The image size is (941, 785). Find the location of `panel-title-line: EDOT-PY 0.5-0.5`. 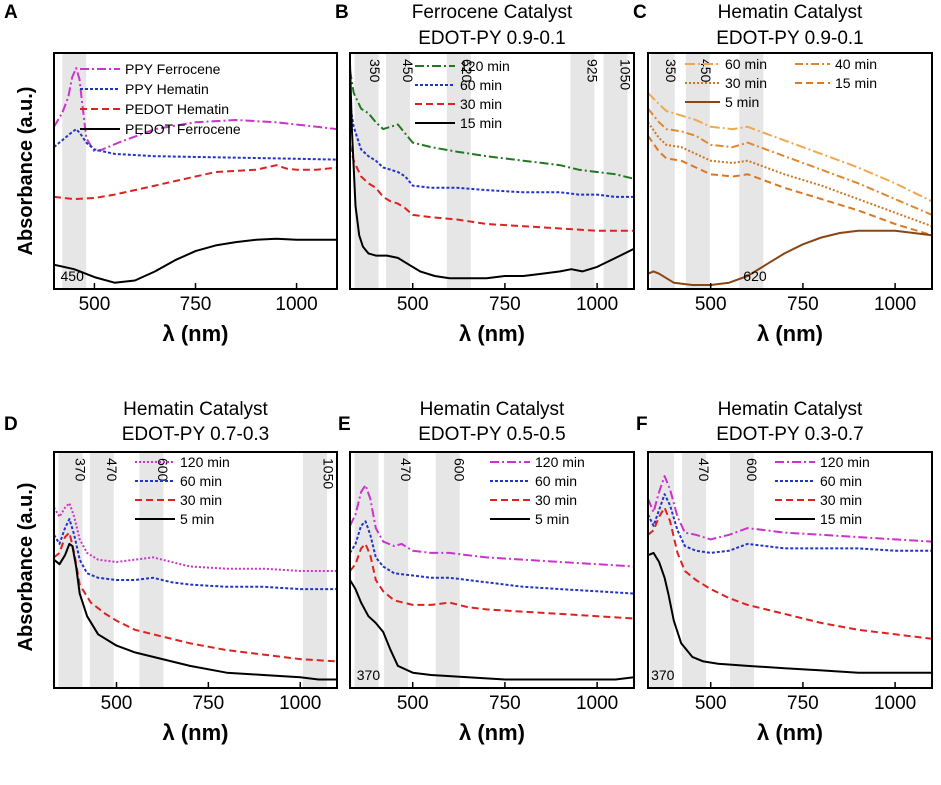

panel-title-line: EDOT-PY 0.5-0.5 is located at coordinates (492, 434).